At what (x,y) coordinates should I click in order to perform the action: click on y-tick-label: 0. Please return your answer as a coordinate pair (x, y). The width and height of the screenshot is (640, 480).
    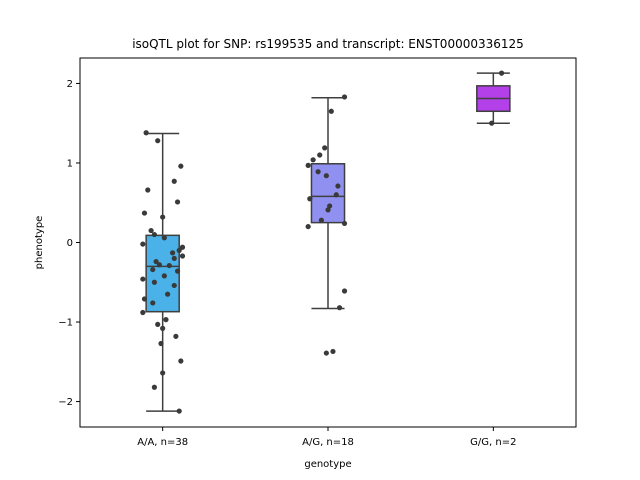
    Looking at the image, I should click on (70, 243).